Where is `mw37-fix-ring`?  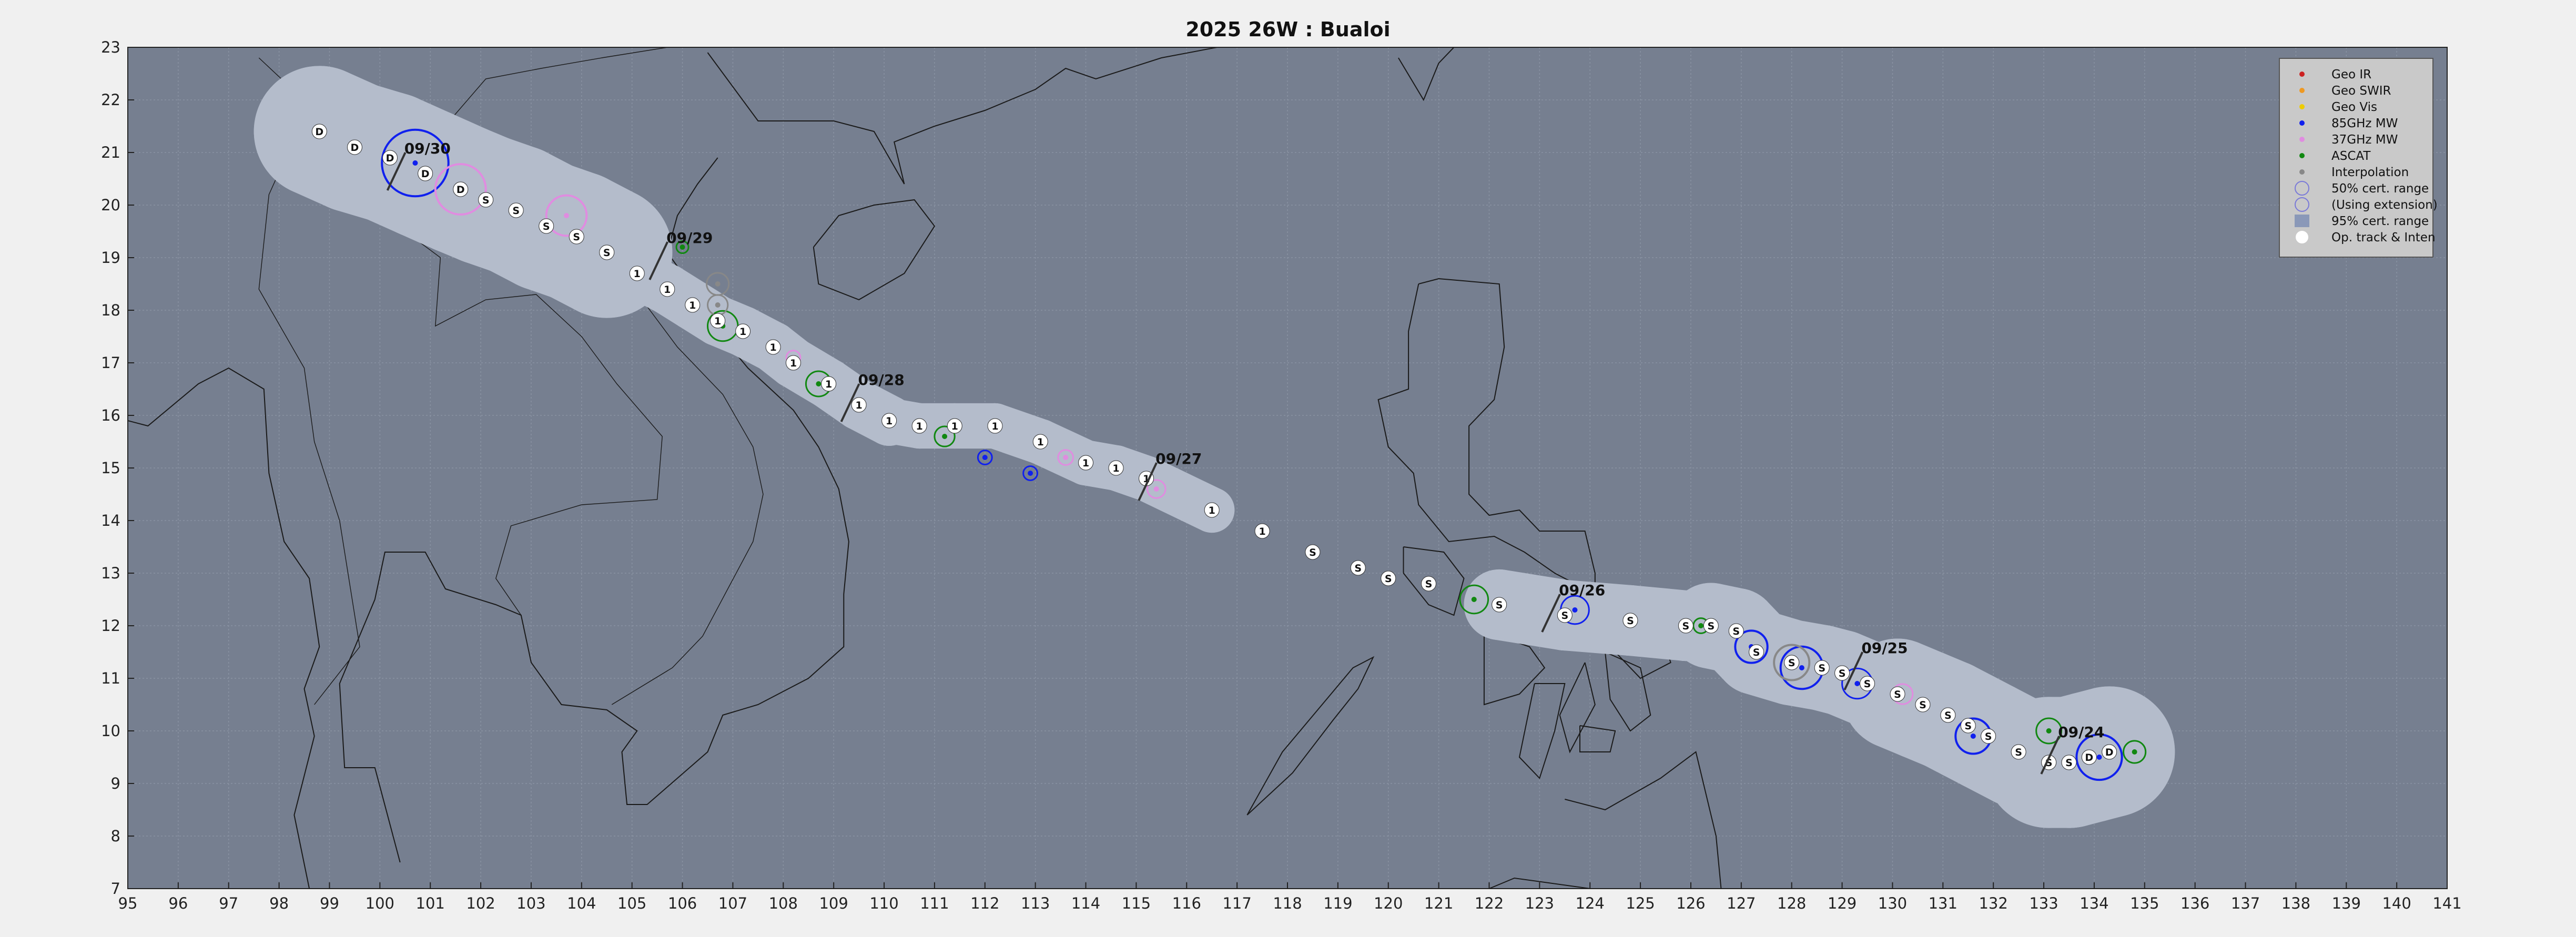
mw37-fix-ring is located at coordinates (567, 215).